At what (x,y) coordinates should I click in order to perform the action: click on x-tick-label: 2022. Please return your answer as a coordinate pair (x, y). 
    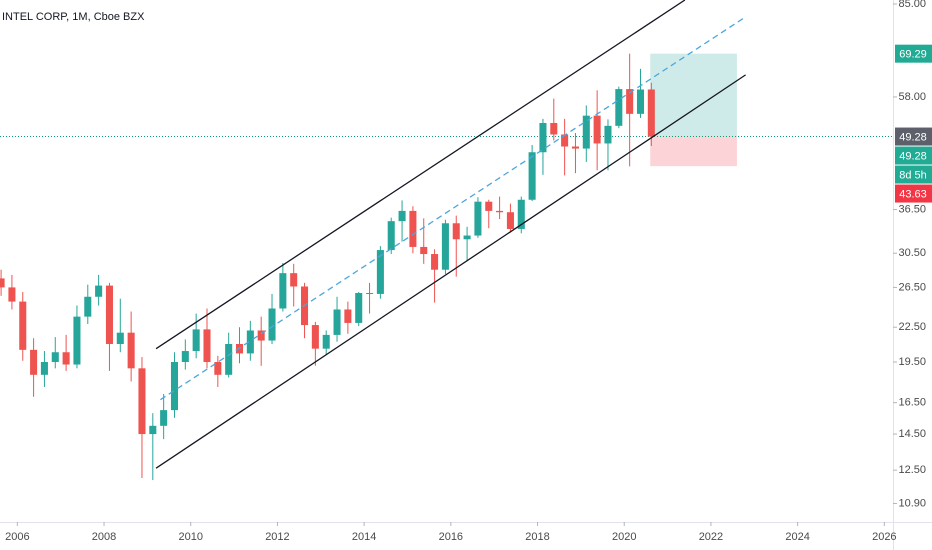
    Looking at the image, I should click on (711, 537).